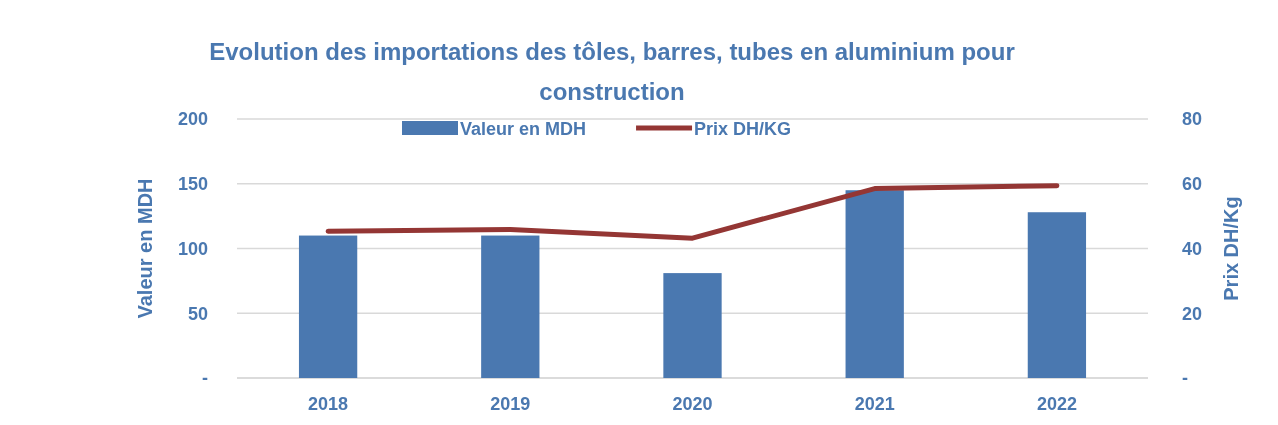 This screenshot has width=1278, height=425. What do you see at coordinates (1056, 404) in the screenshot?
I see `x-tick-label: 2022` at bounding box center [1056, 404].